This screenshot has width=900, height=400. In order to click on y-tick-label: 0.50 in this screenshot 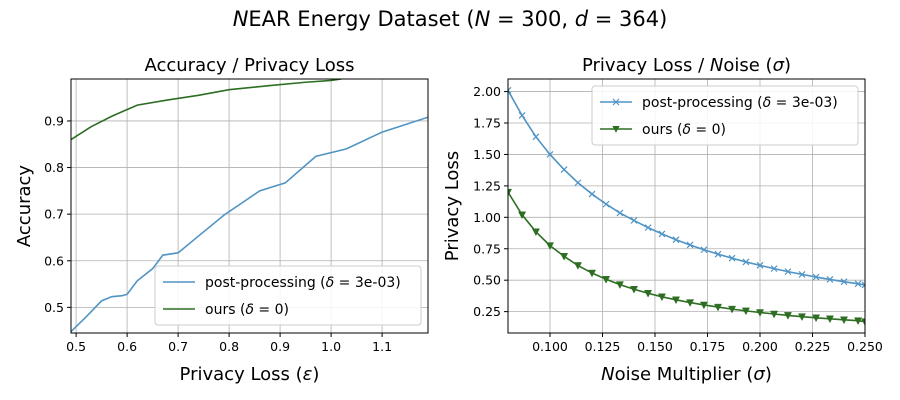, I will do `click(487, 280)`.